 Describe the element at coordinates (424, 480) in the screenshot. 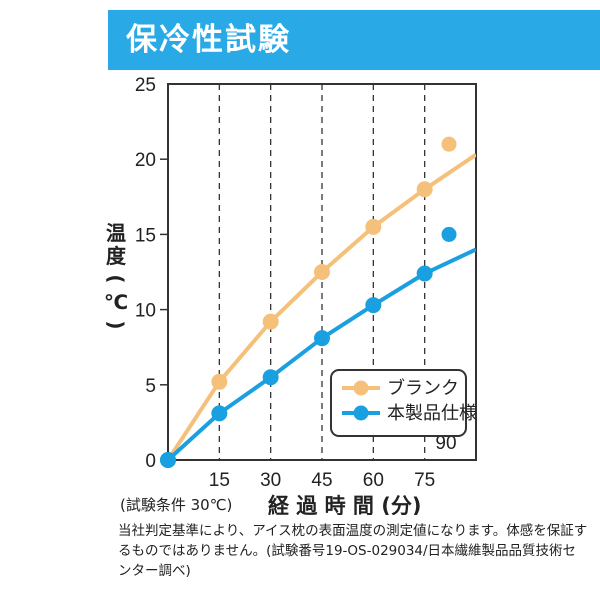

I see `x-tick-75: 75` at that location.